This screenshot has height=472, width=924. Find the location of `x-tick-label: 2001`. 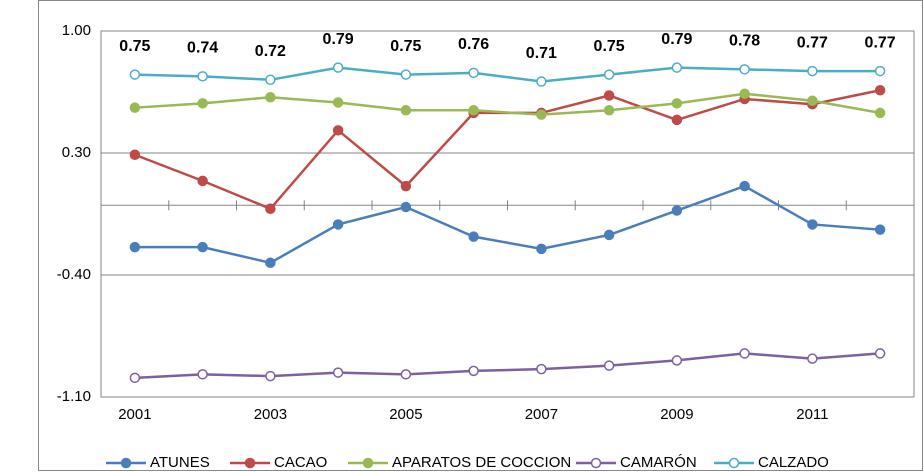

x-tick-label: 2001 is located at coordinates (134, 414).